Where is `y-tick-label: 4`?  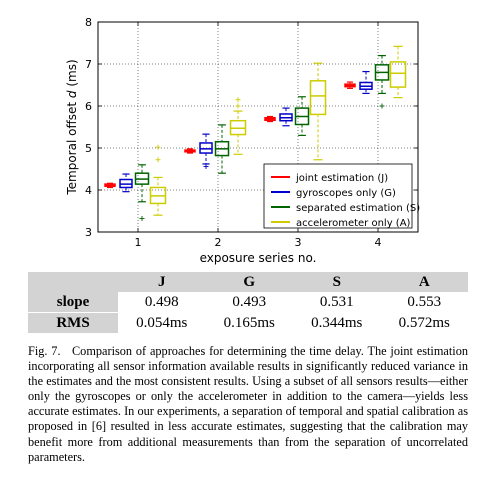 y-tick-label: 4 is located at coordinates (88, 190).